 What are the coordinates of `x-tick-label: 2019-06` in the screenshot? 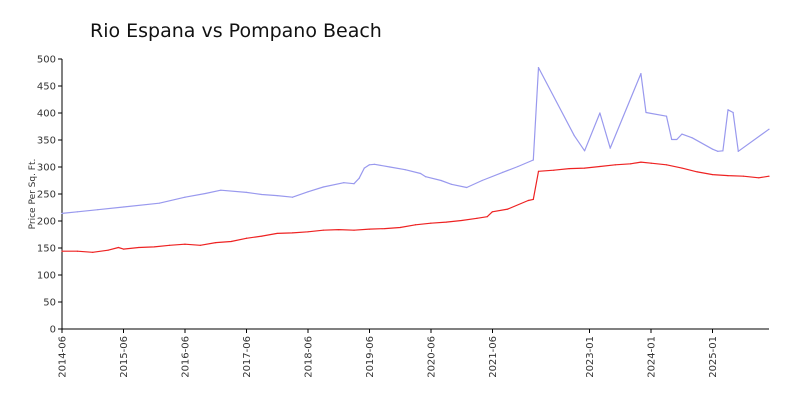 It's located at (370, 357).